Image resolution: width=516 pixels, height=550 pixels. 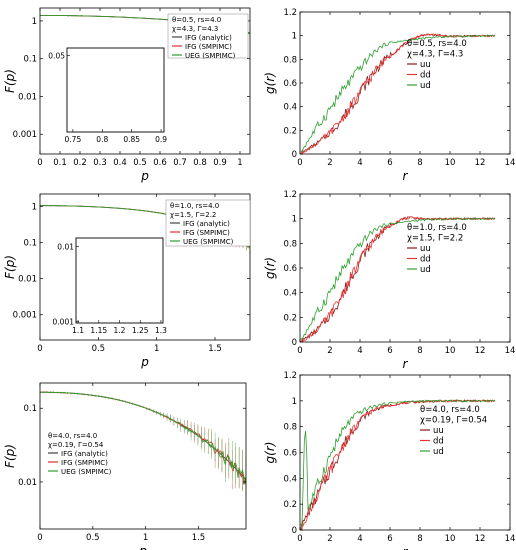 What do you see at coordinates (194, 206) in the screenshot?
I see `legend-title: θ=1.0, rs=4.0` at bounding box center [194, 206].